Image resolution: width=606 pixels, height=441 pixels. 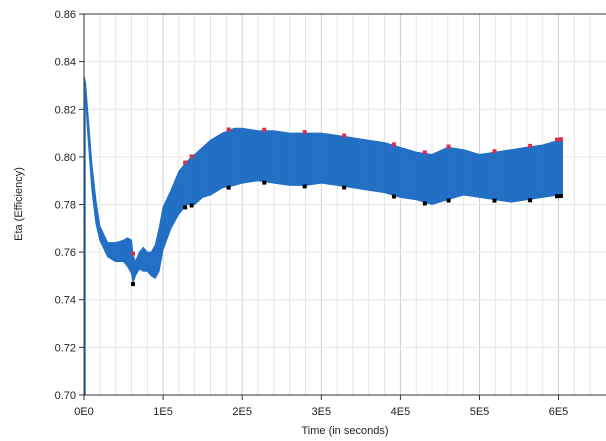 I want to click on x-tick-label: 1E5, so click(x=163, y=412).